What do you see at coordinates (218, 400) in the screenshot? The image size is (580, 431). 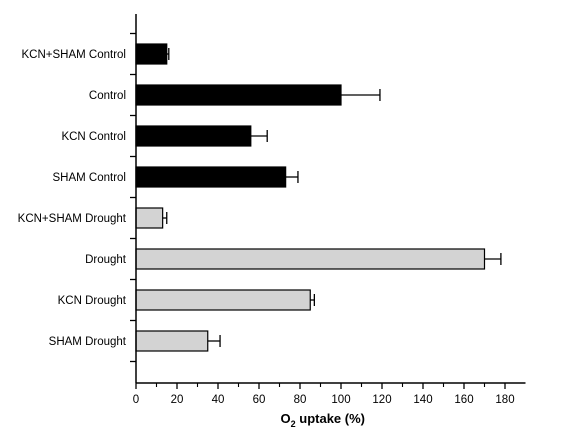 I see `x-tick-label: 40` at bounding box center [218, 400].